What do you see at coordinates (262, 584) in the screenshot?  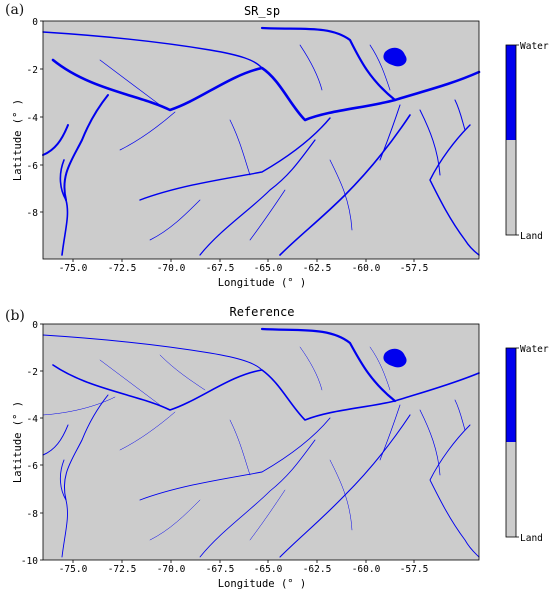 I see `panel-b-xlabel: Longitude (° )` at bounding box center [262, 584].